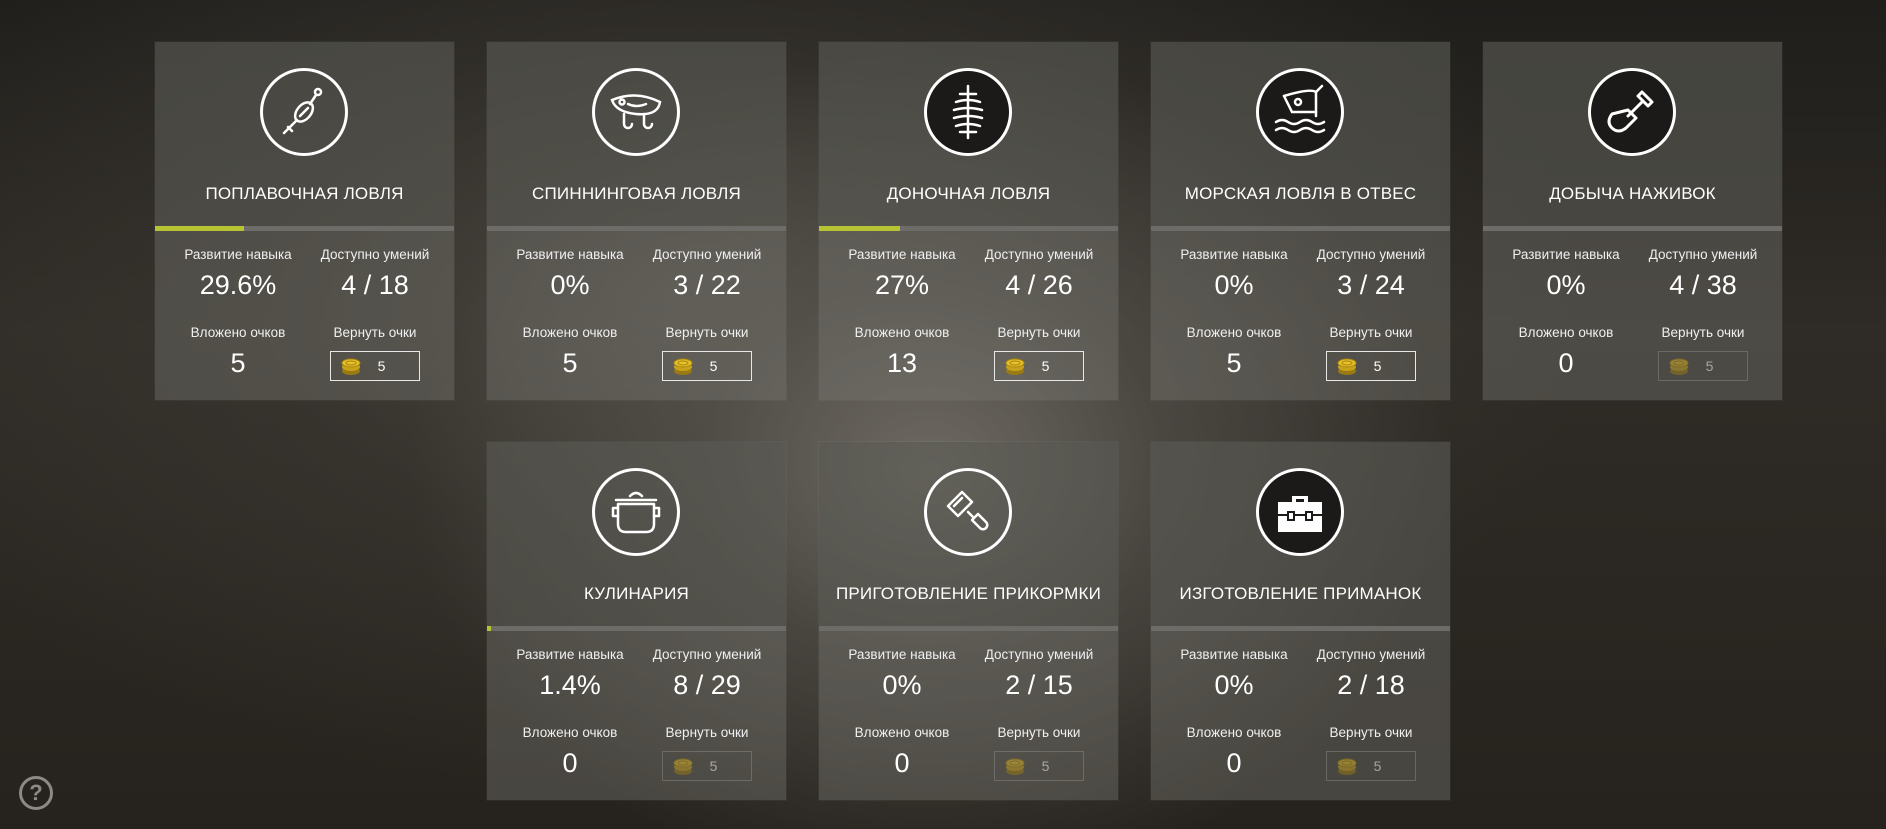  Describe the element at coordinates (636, 193) in the screenshot. I see `skill-title: СПИННИНГОВАЯ ЛОВЛЯ` at that location.